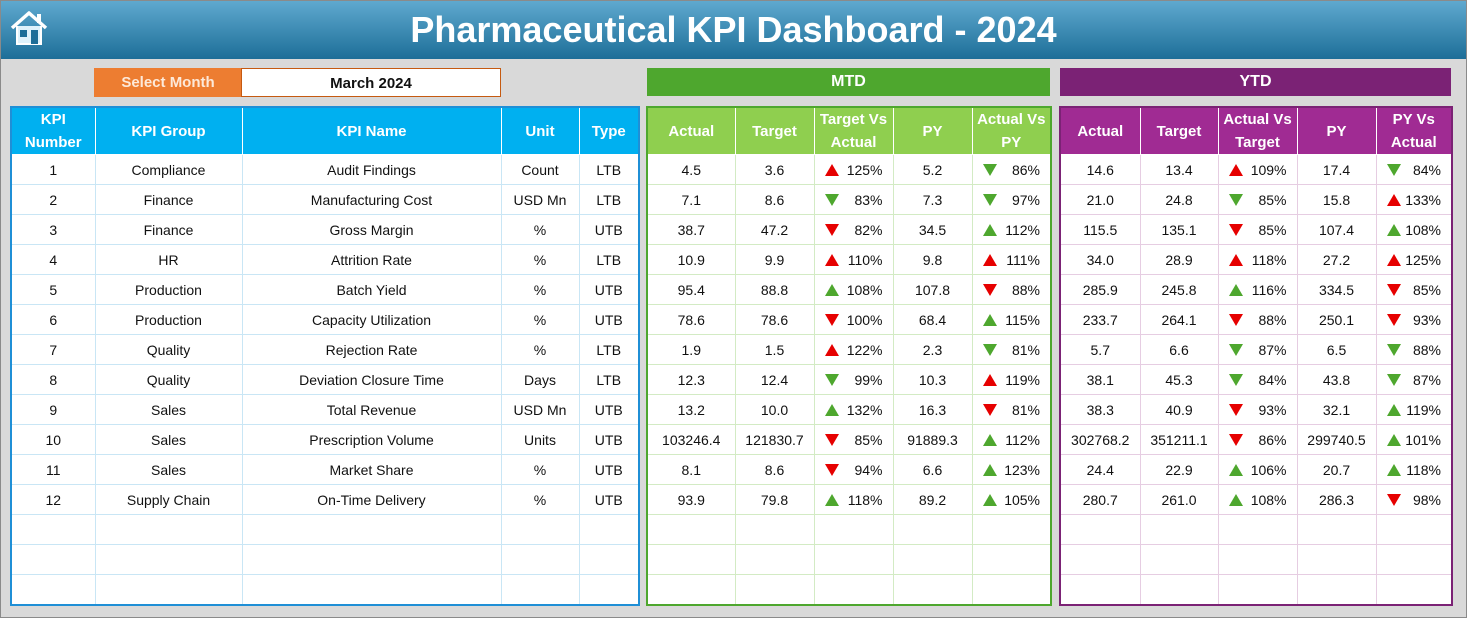 The width and height of the screenshot is (1467, 618). I want to click on indicator-cell: 93%, so click(1257, 409).